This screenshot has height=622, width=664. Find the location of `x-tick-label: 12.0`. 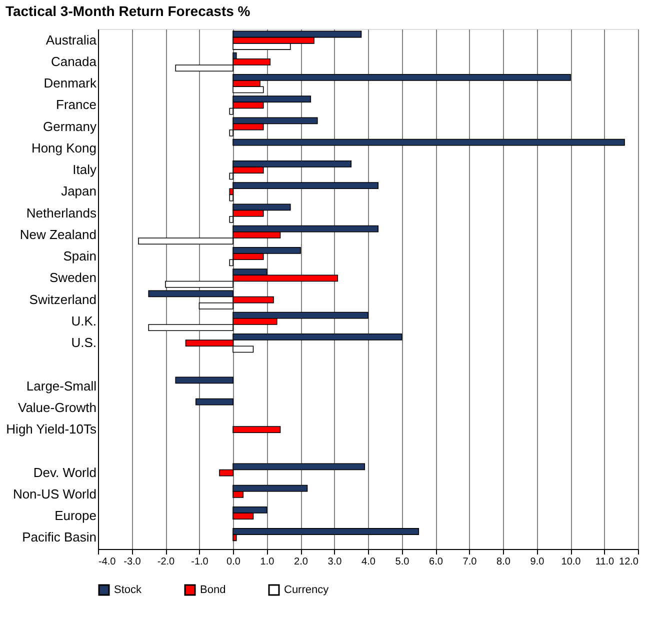

x-tick-label: 12.0 is located at coordinates (629, 562).